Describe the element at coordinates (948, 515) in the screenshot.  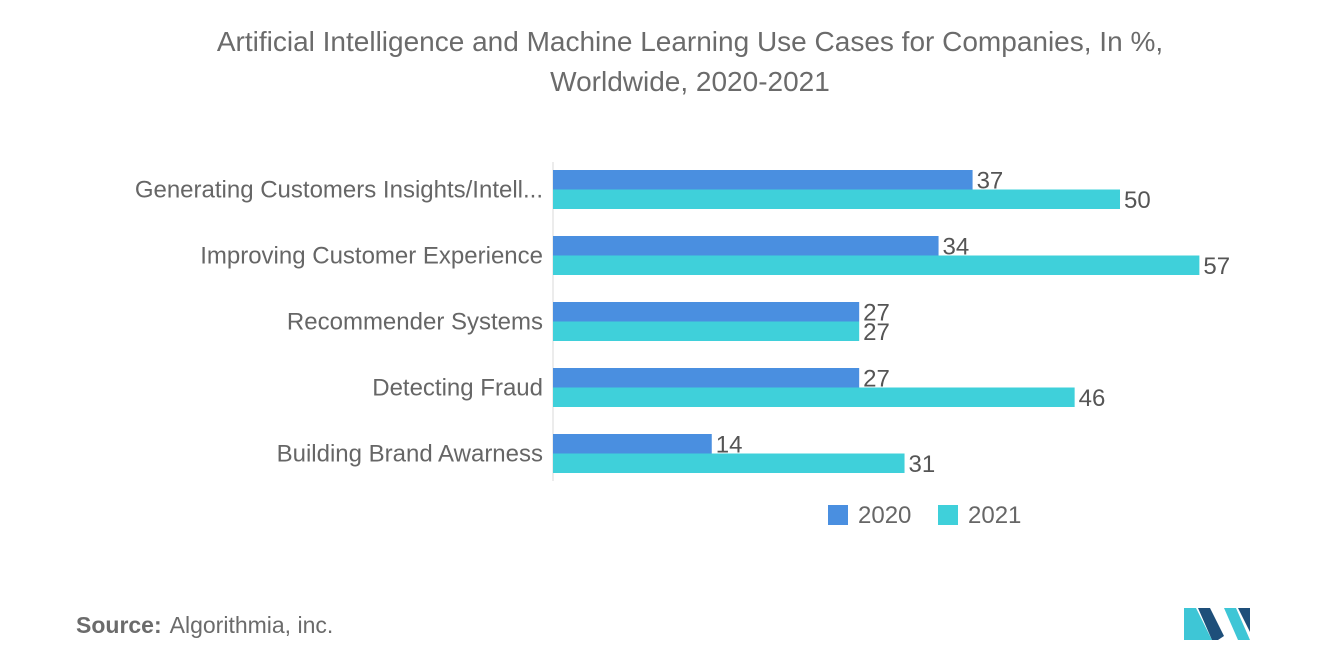
I see `legend-swatch-2021` at that location.